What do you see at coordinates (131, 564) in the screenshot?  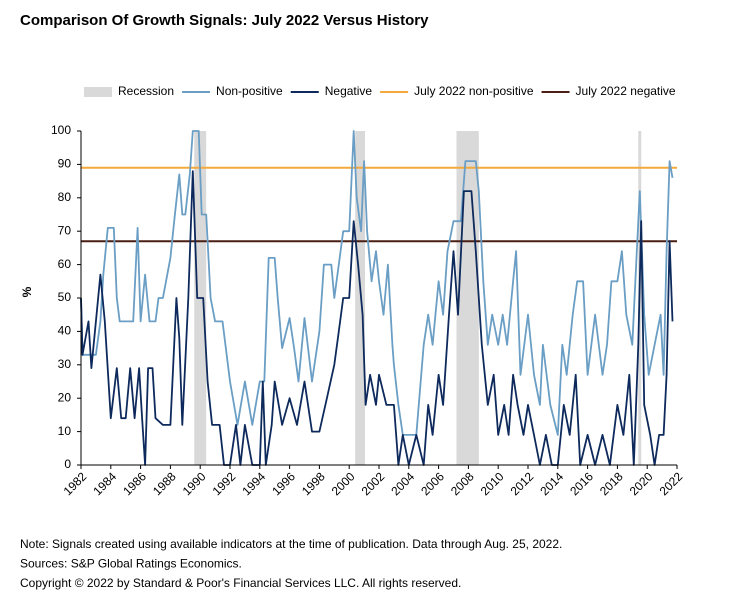 I see `footnote: Sources: S&P Global Ratings Economics.` at bounding box center [131, 564].